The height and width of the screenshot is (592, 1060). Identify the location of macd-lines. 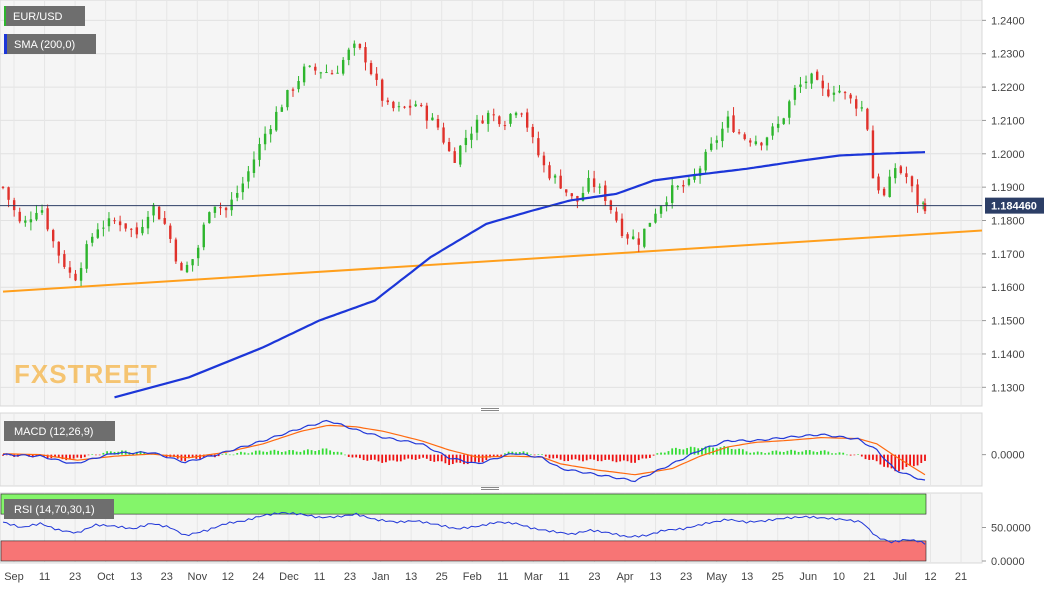
(464, 451).